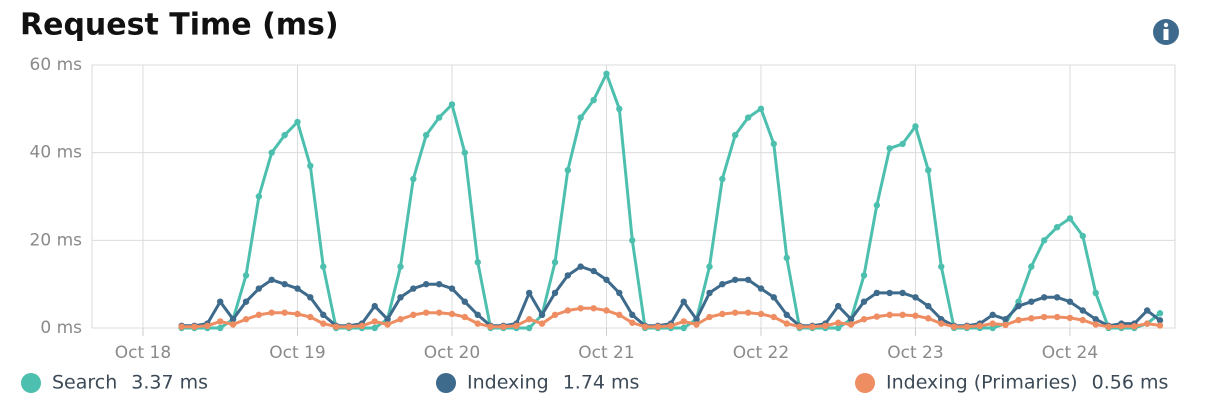  I want to click on legend-swatch, so click(446, 383).